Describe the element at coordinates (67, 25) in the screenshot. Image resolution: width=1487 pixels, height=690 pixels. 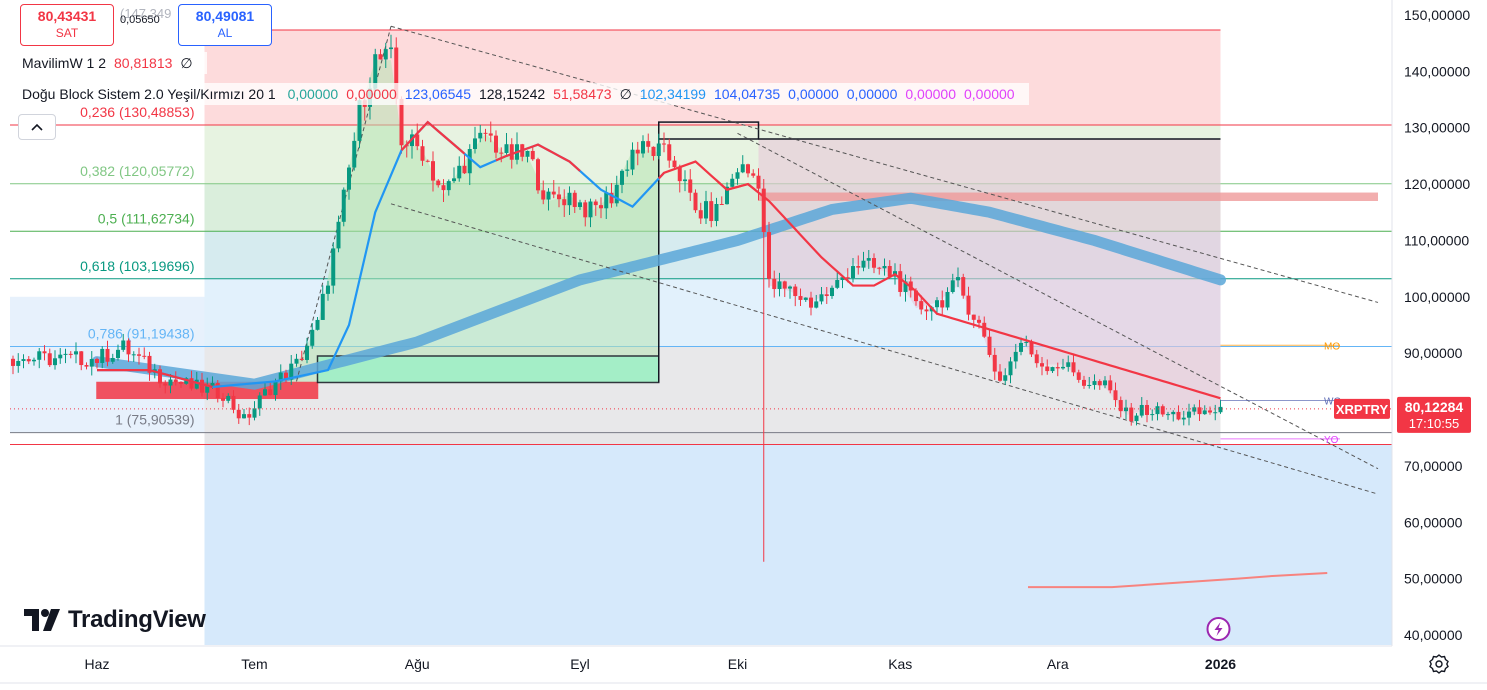
I see `sell-button: 80,43431 SAT` at that location.